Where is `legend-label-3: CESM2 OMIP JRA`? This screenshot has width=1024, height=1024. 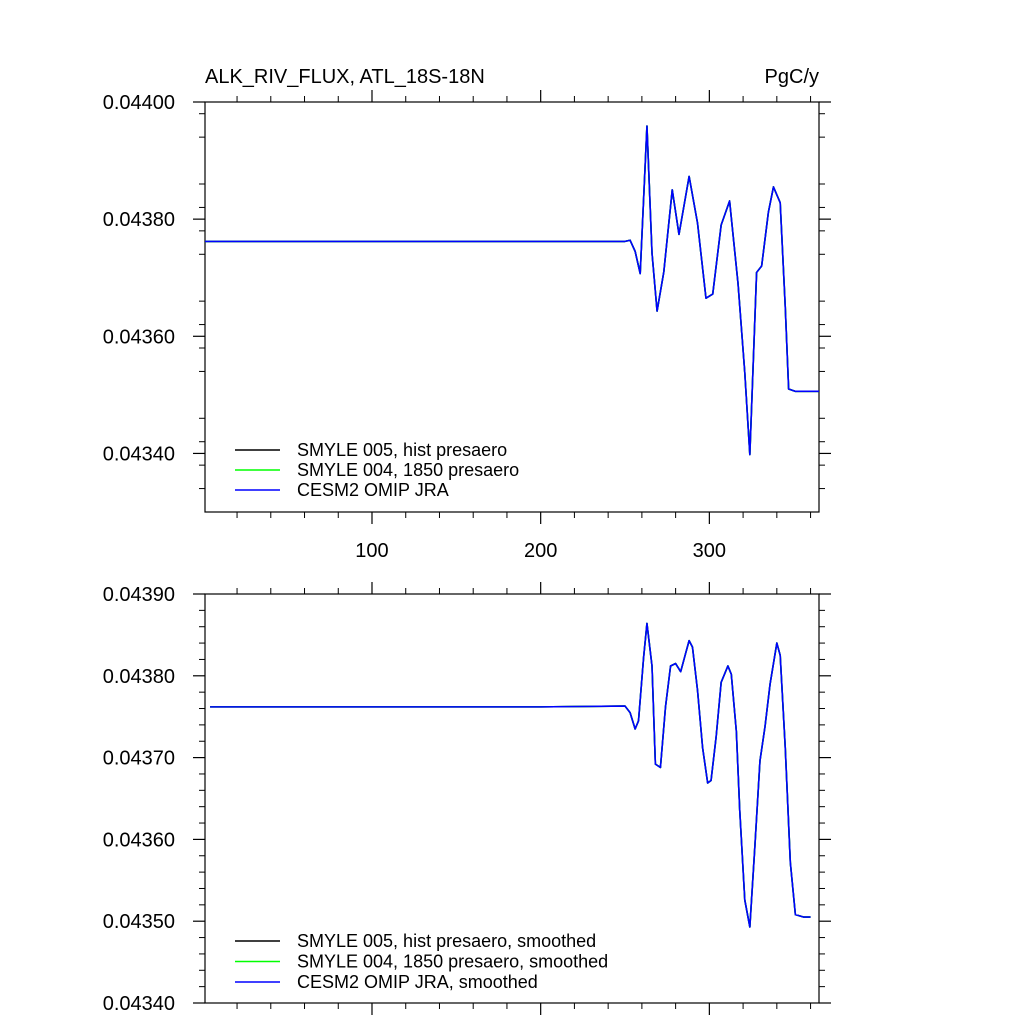
legend-label-3: CESM2 OMIP JRA is located at coordinates (373, 490).